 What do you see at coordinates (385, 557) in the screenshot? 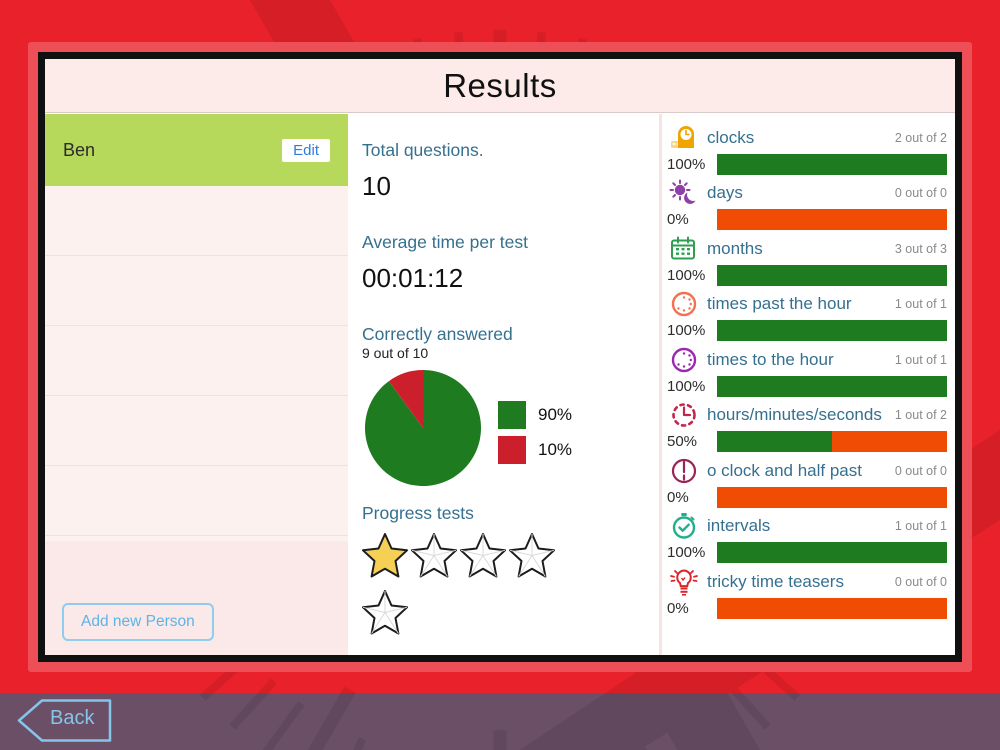
I see `star-icon-filled` at bounding box center [385, 557].